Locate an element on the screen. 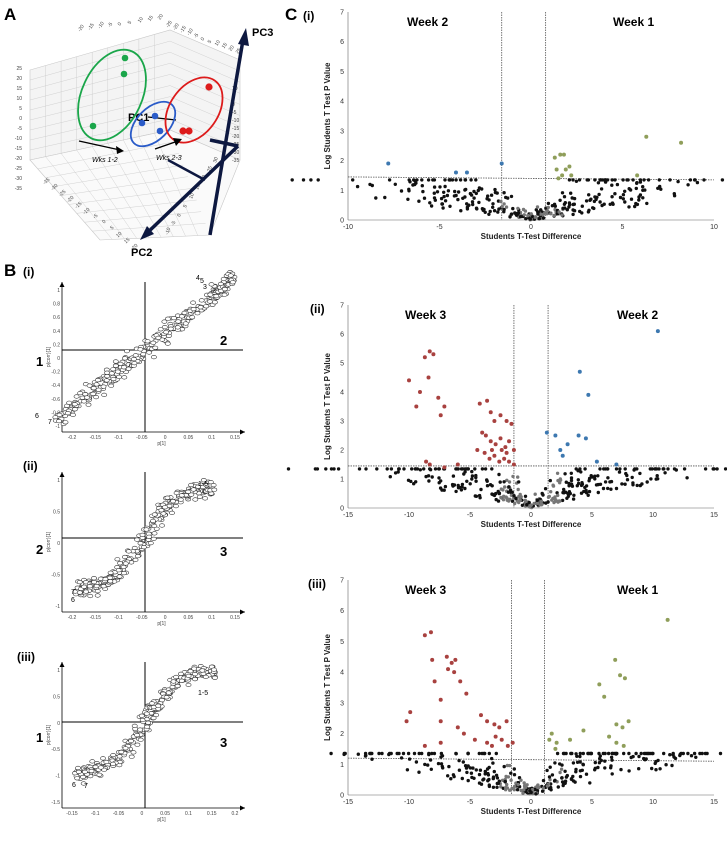 The width and height of the screenshot is (727, 845). pca-tick-label: -20 is located at coordinates (71, 199).